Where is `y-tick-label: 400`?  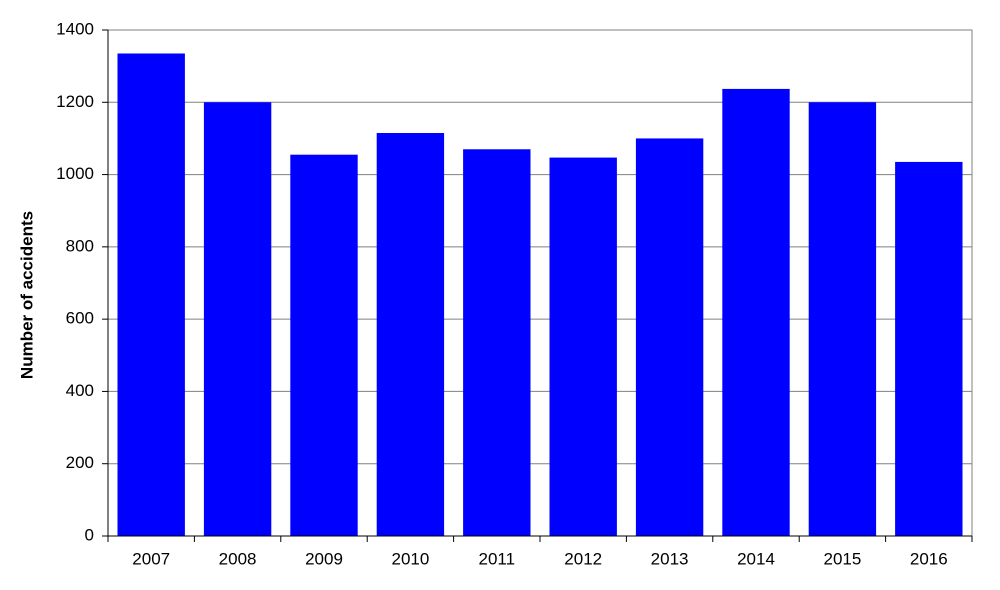 y-tick-label: 400 is located at coordinates (80, 390).